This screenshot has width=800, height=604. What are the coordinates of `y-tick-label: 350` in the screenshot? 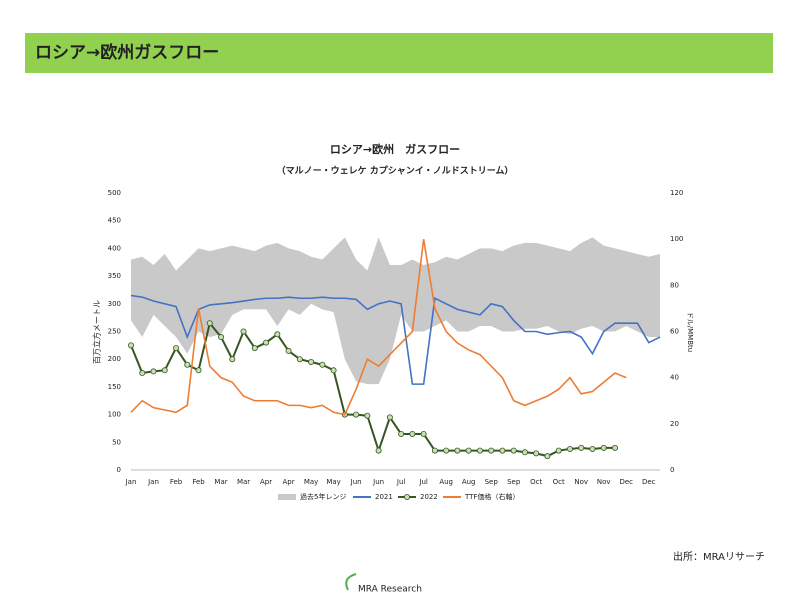 It's located at (114, 276).